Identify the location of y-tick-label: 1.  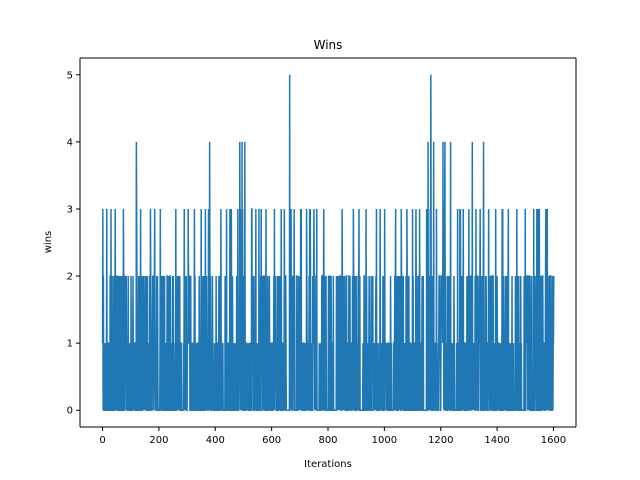
(70, 344).